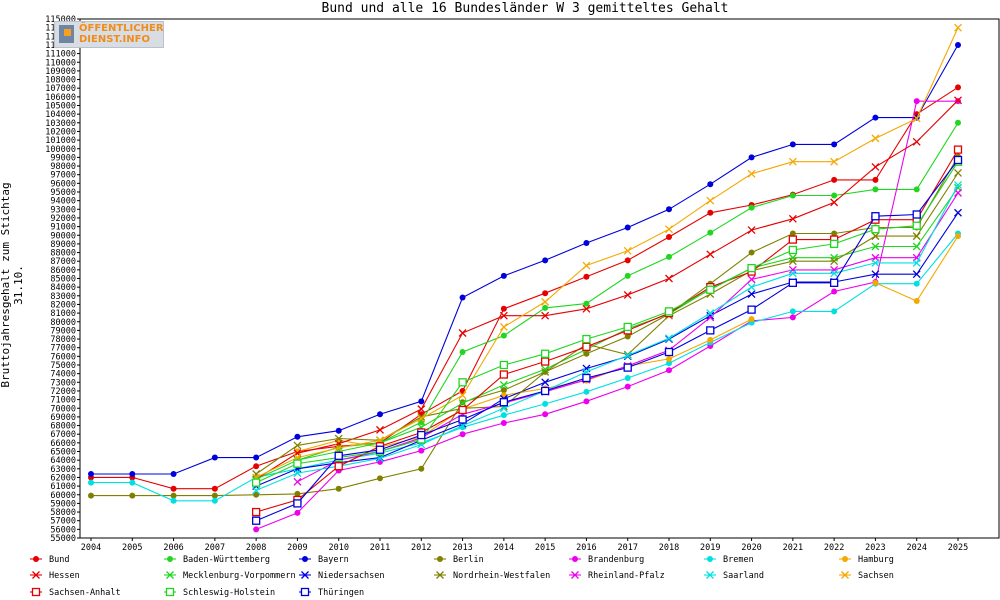 The image size is (1000, 600). What do you see at coordinates (60, 81) in the screenshot?
I see `y-tick-label: 108000` at bounding box center [60, 81].